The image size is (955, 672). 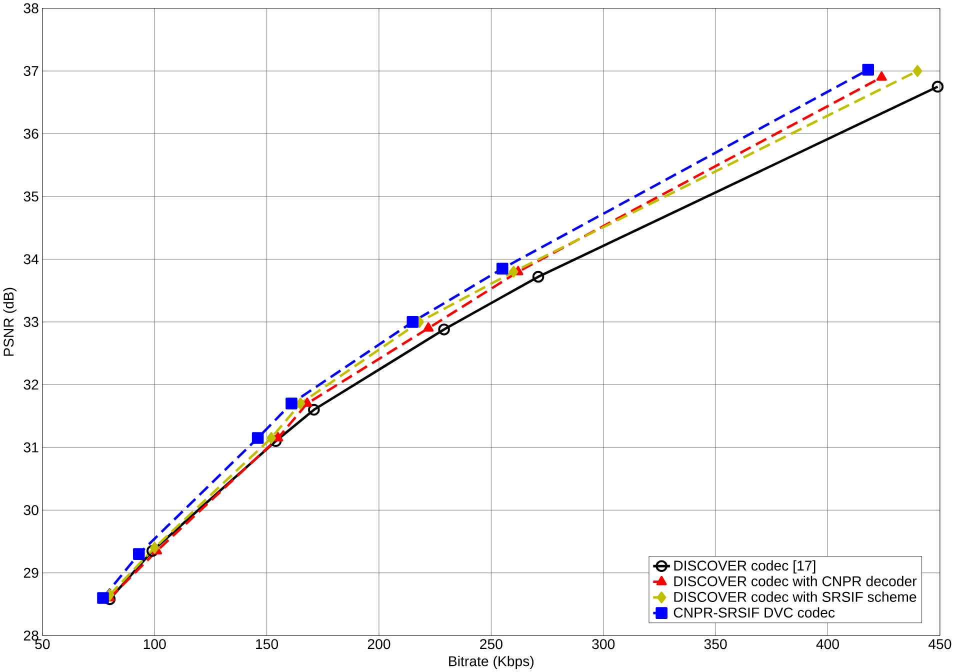 What do you see at coordinates (795, 596) in the screenshot?
I see `legend-label: DISCOVER codec with SRSIF scheme` at bounding box center [795, 596].